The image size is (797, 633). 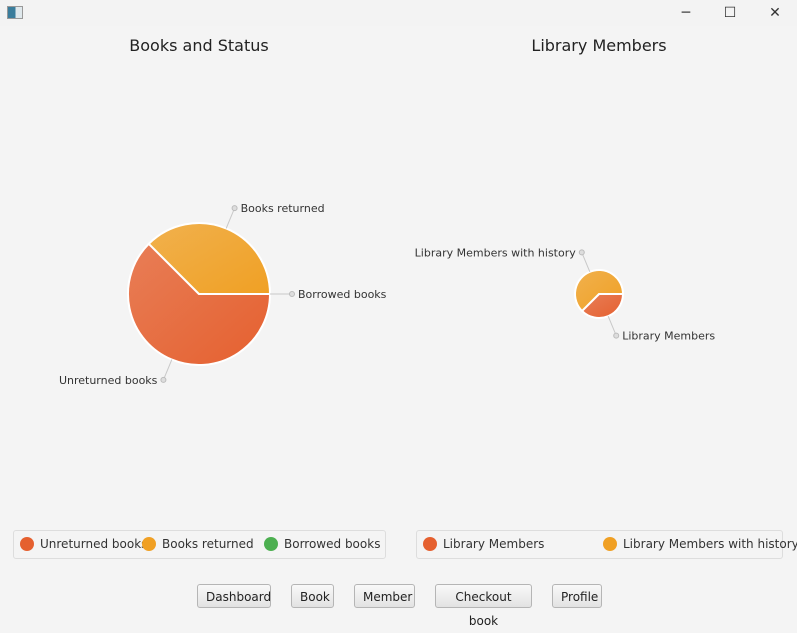 What do you see at coordinates (730, 13) in the screenshot?
I see `maximize-button: ☐` at bounding box center [730, 13].